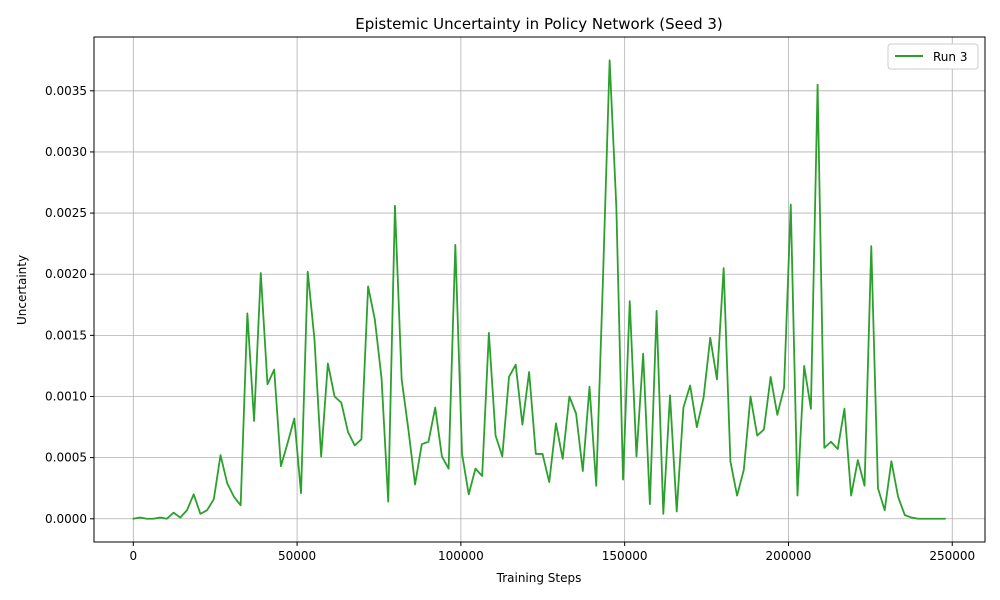 This screenshot has height=600, width=1000. I want to click on y-tick-label: 0.0035, so click(66, 91).